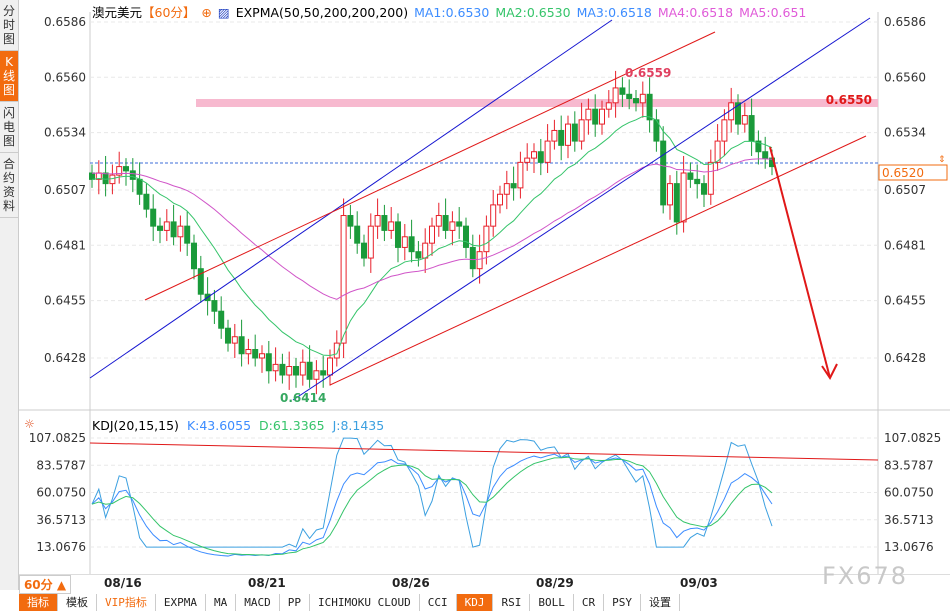  I want to click on sidebar-tab: 闪电图, so click(9, 127).